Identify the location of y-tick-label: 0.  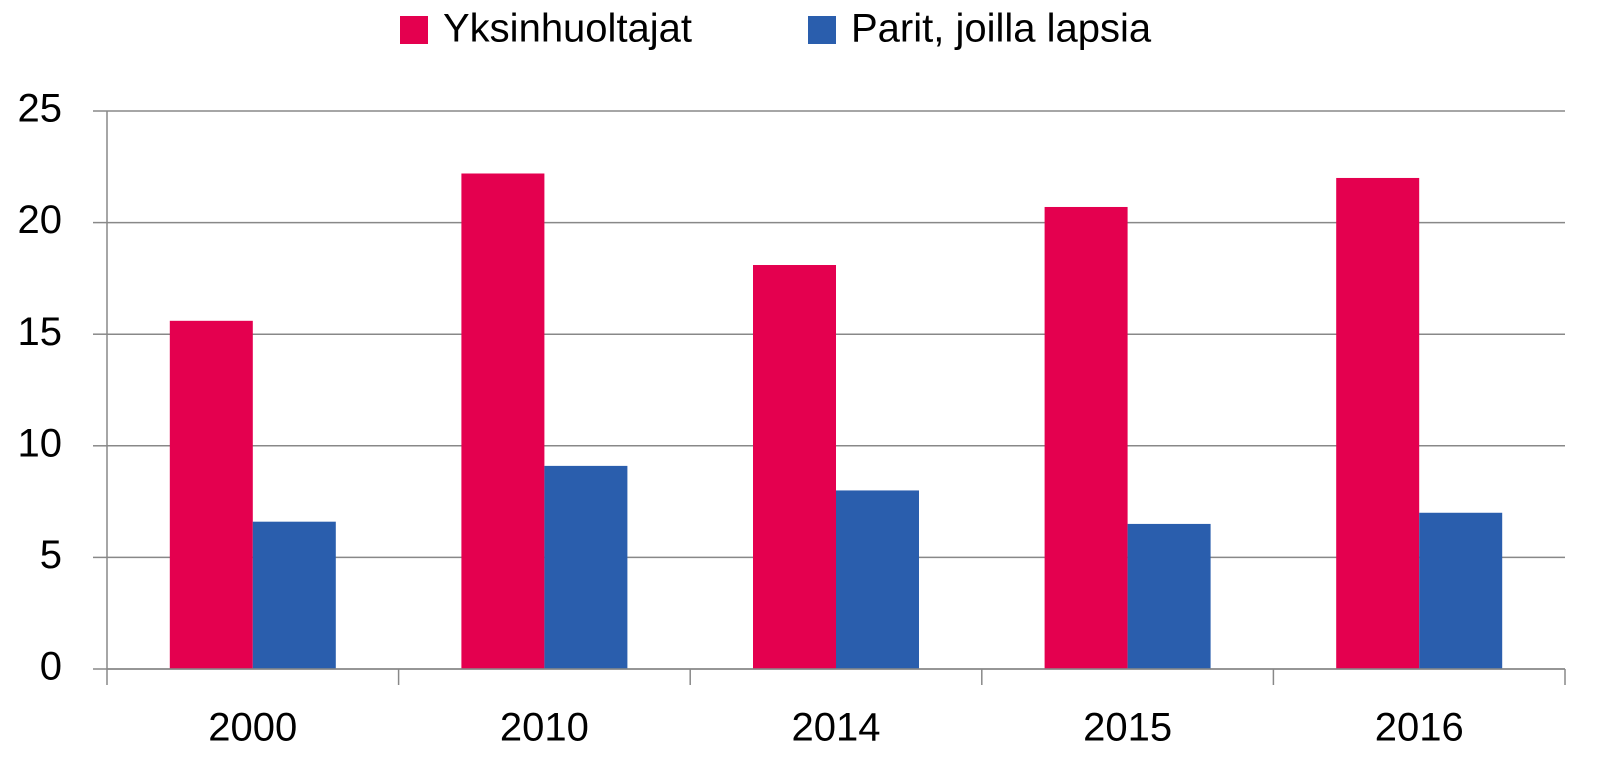
(51, 667).